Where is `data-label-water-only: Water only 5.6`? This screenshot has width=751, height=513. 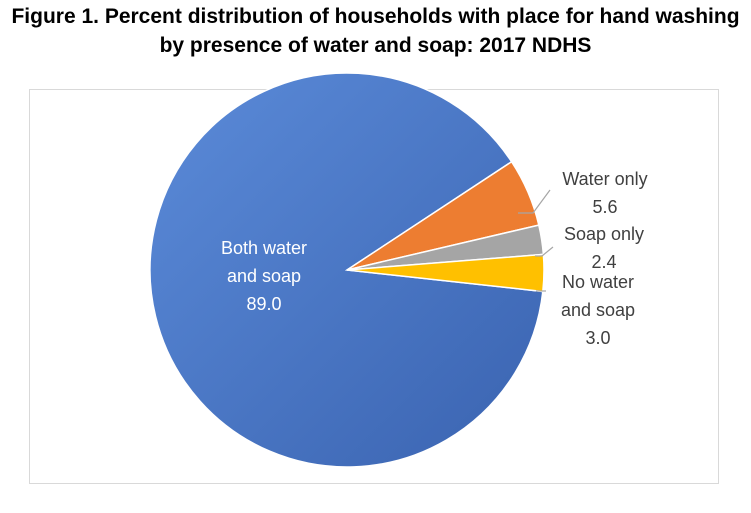 data-label-water-only: Water only 5.6 is located at coordinates (604, 193).